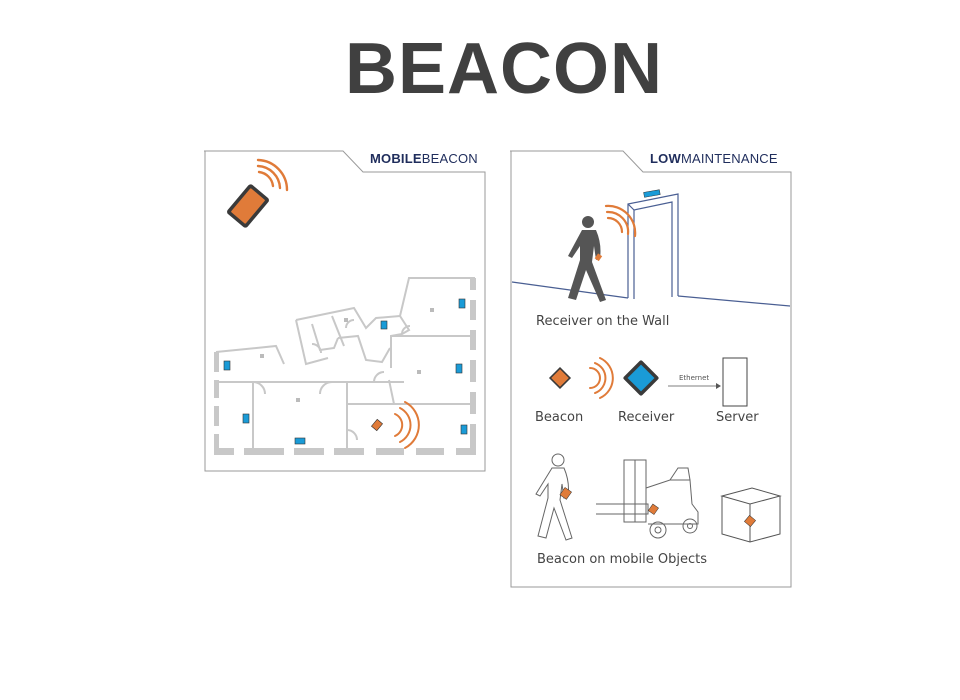  I want to click on beacon-label: Beacon, so click(559, 417).